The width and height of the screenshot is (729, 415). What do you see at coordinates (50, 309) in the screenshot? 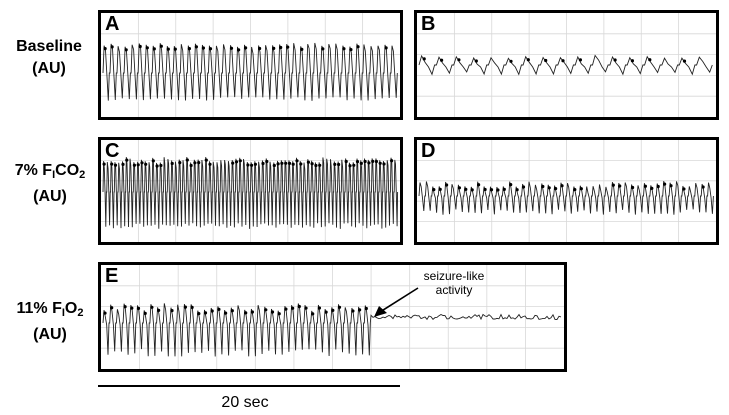
I see `fio2-label: 11% FIO2` at bounding box center [50, 309].